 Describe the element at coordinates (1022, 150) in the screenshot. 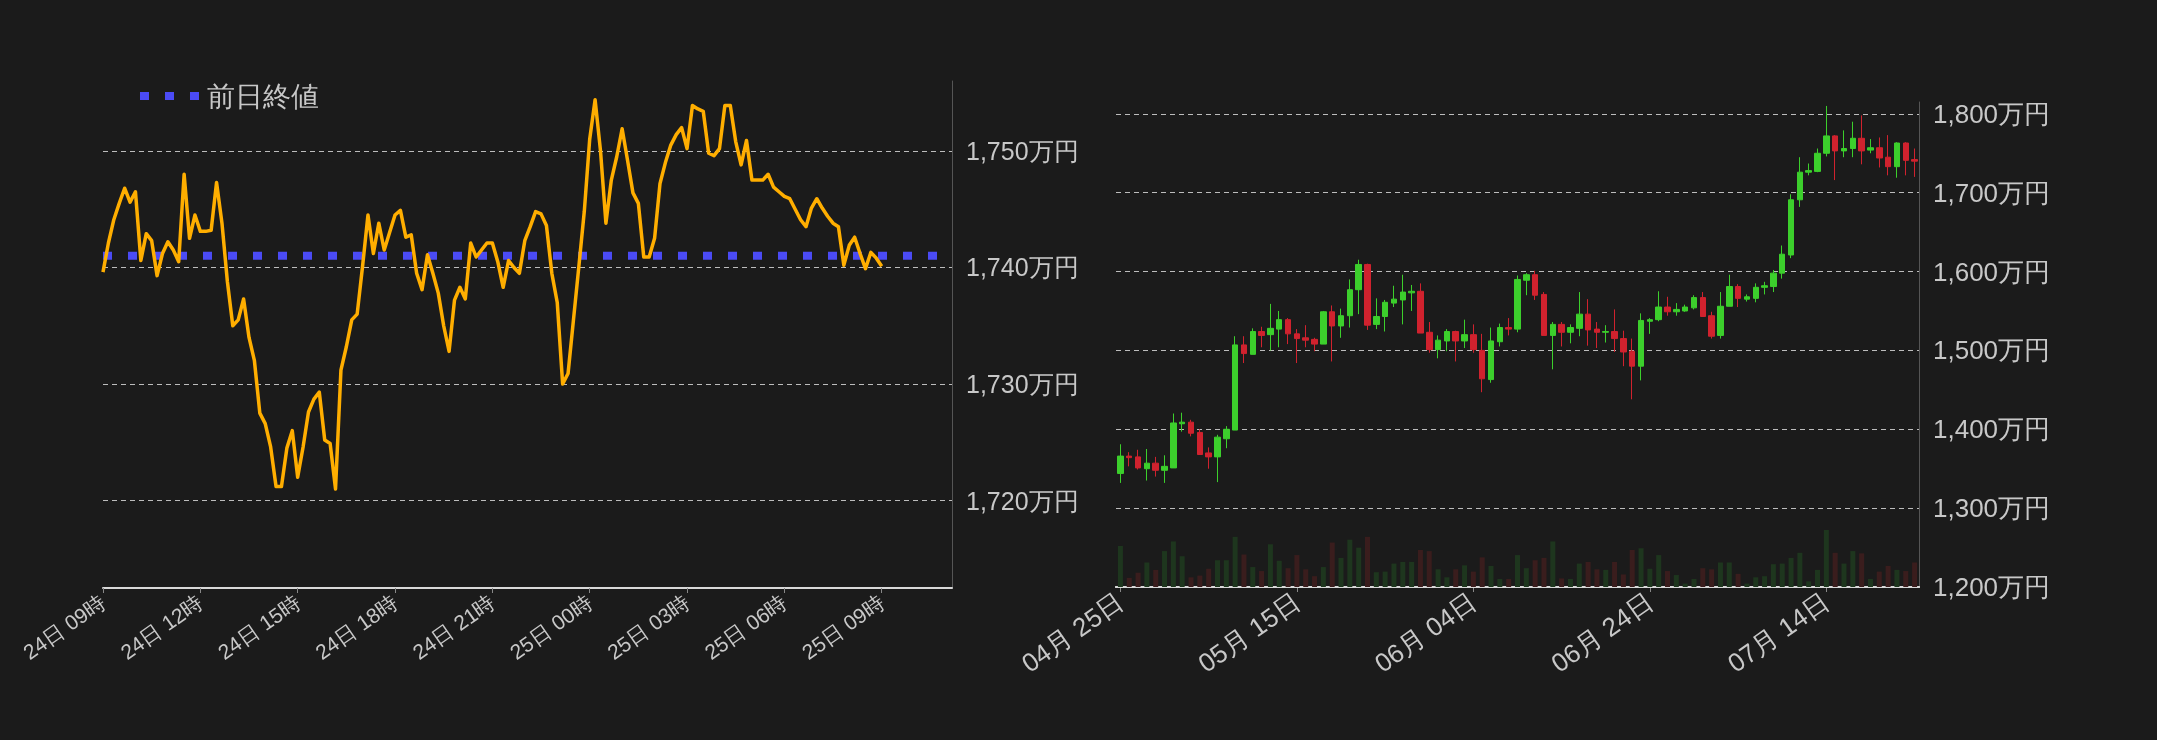

I see `y-tick-label: 1,750万円` at that location.